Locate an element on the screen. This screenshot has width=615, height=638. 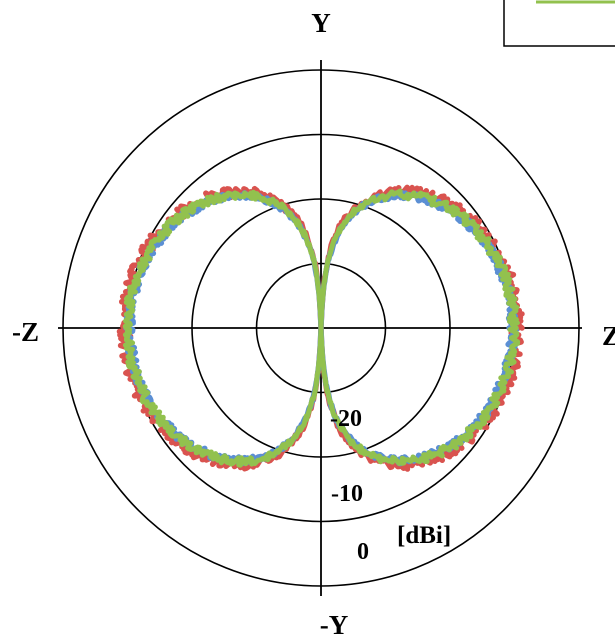
radial-tick-label: -20 is located at coordinates (346, 419).